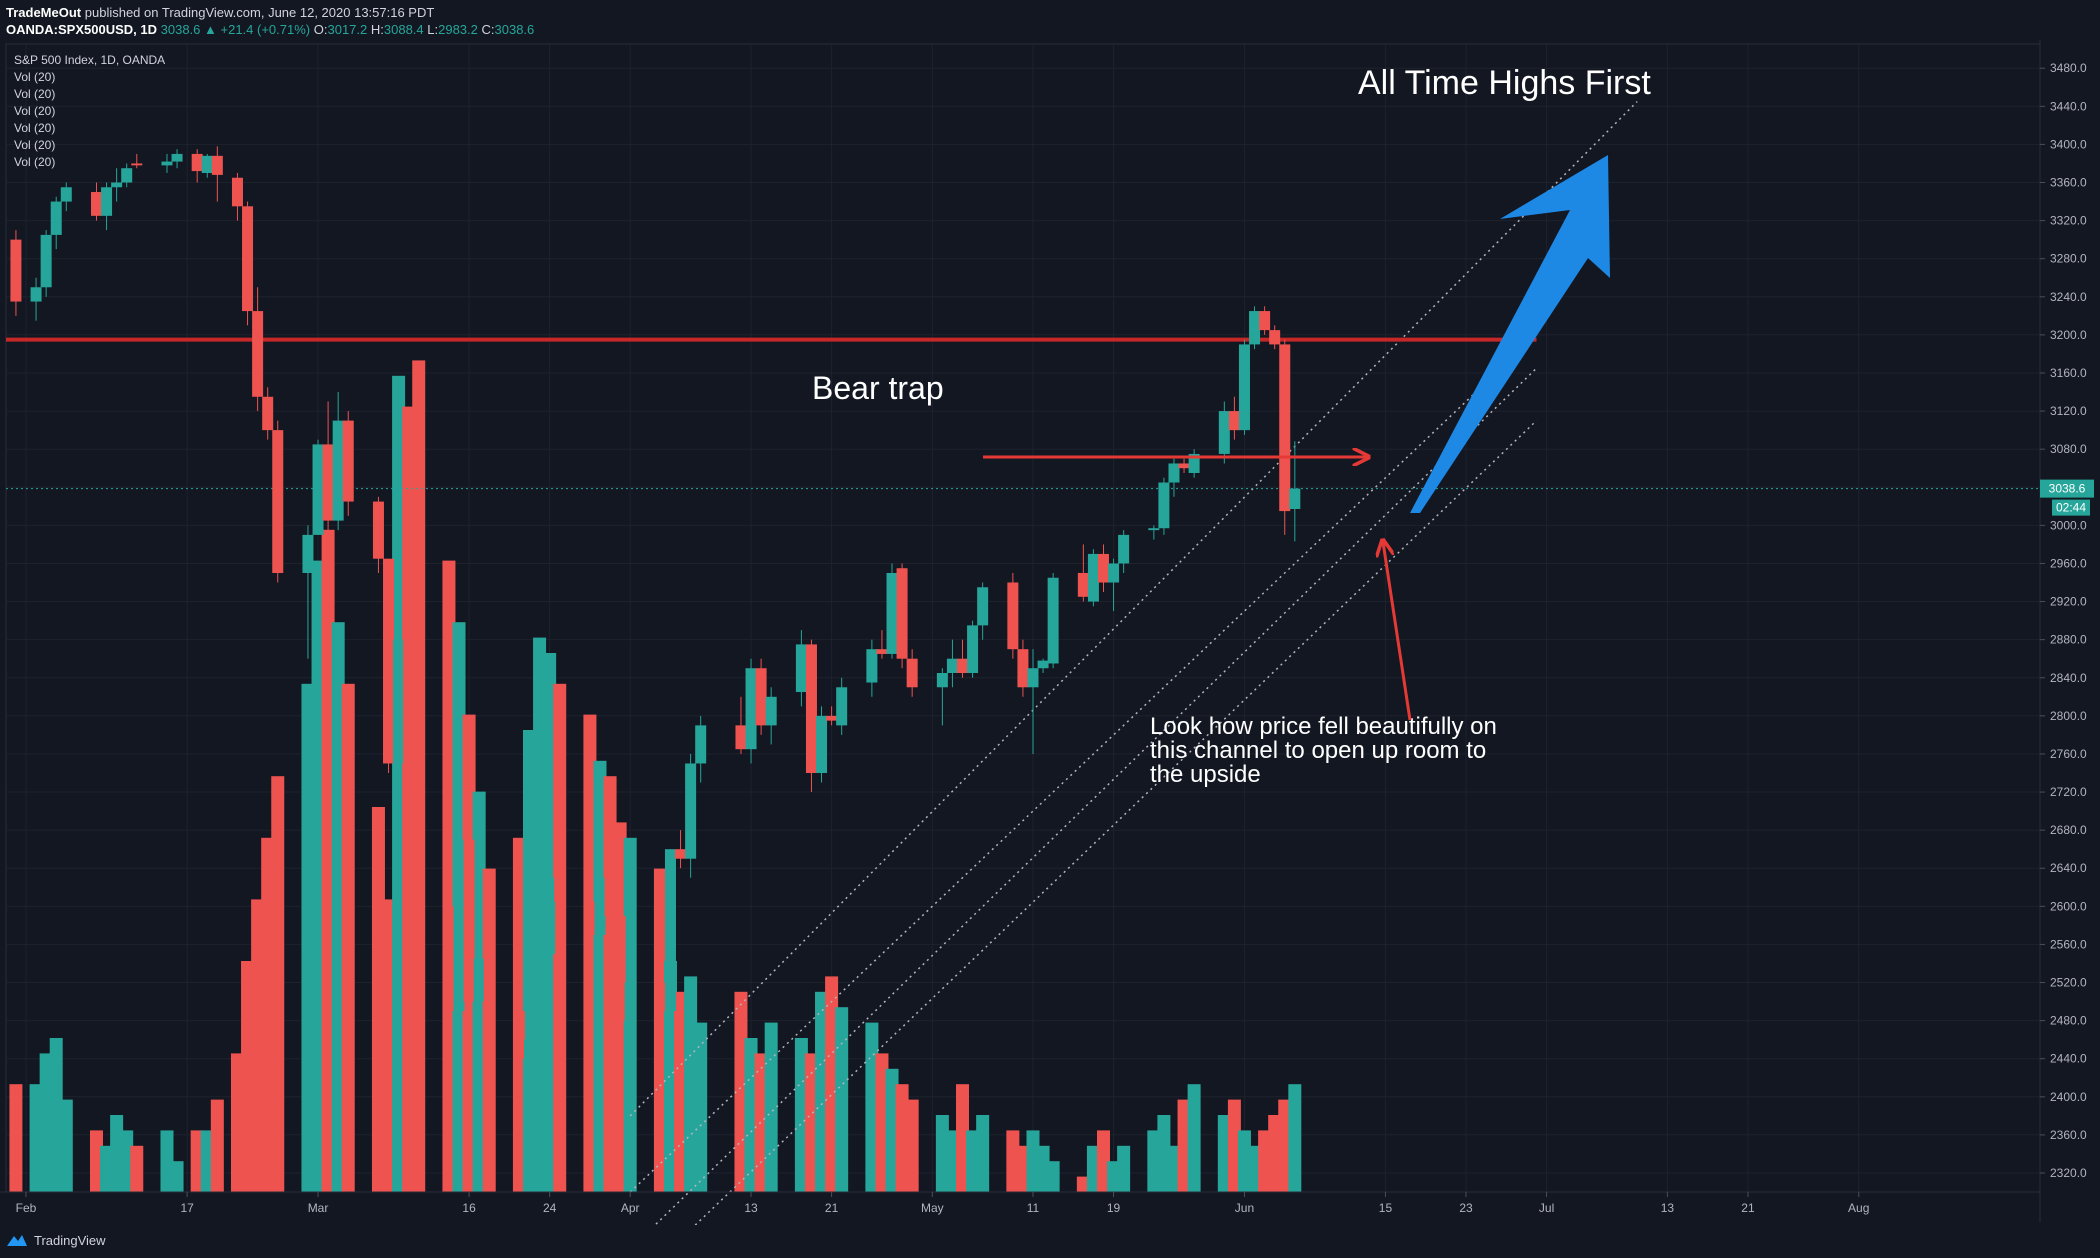  Describe the element at coordinates (347, 29) in the screenshot. I see `open-value: 3017.2` at that location.